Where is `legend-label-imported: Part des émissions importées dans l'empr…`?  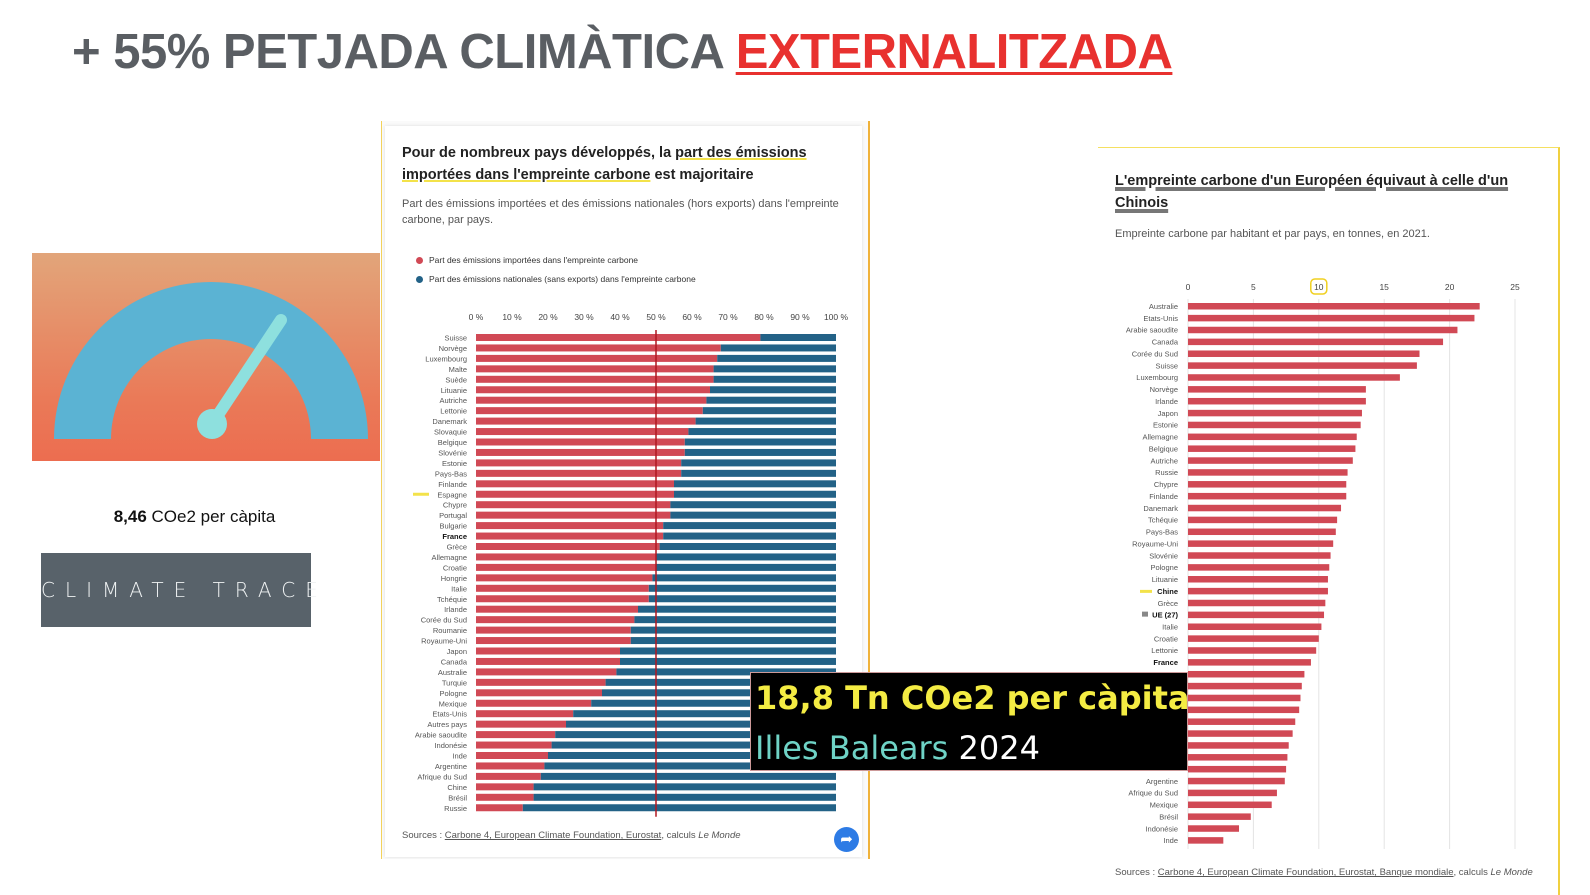 legend-label-imported: Part des émissions importées dans l'empr… is located at coordinates (534, 260).